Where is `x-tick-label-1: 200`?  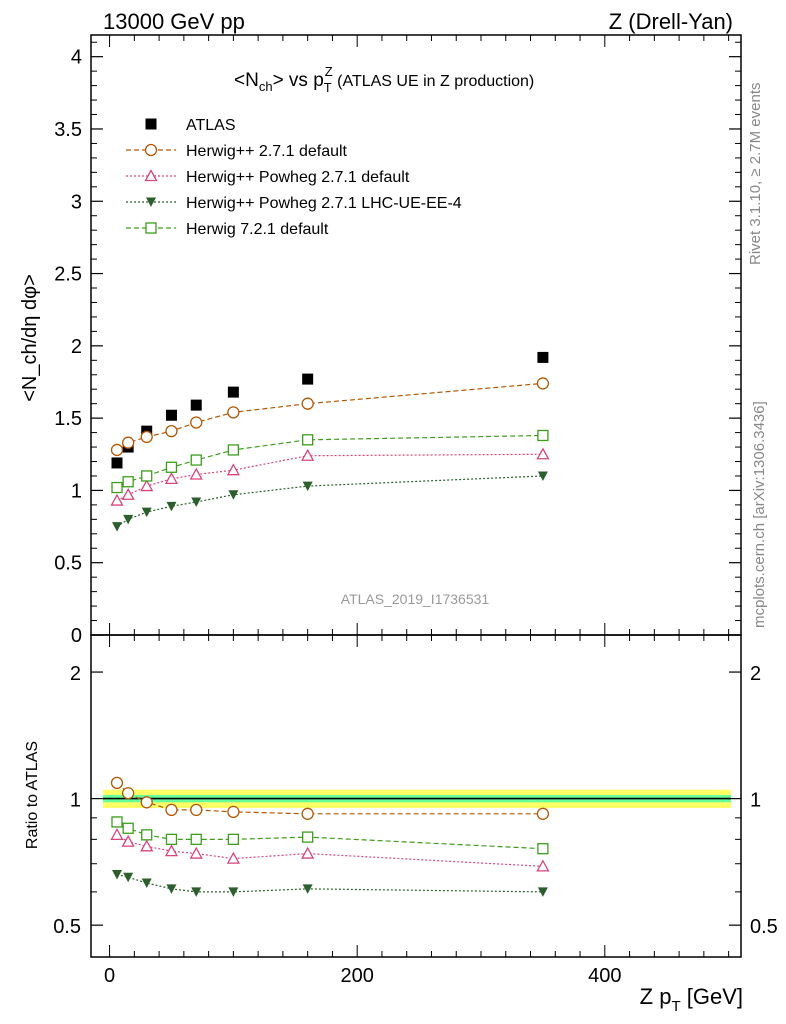
x-tick-label-1: 200 is located at coordinates (357, 976).